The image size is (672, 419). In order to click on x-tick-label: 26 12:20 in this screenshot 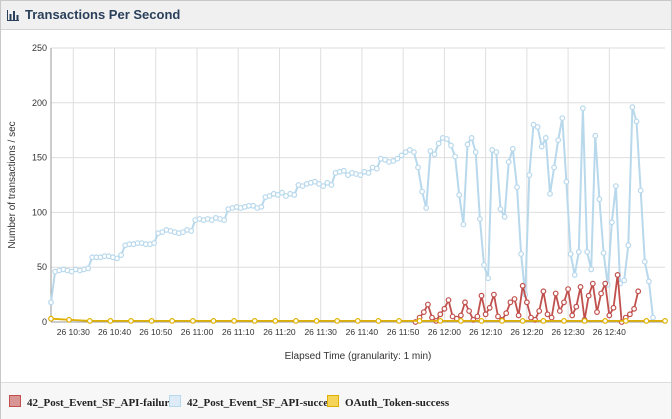, I will do `click(526, 332)`.